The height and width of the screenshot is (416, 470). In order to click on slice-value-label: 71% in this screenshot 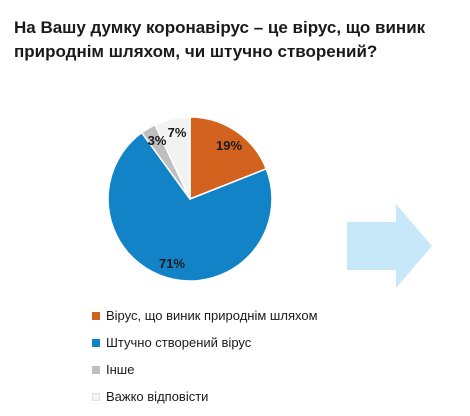, I will do `click(172, 263)`.